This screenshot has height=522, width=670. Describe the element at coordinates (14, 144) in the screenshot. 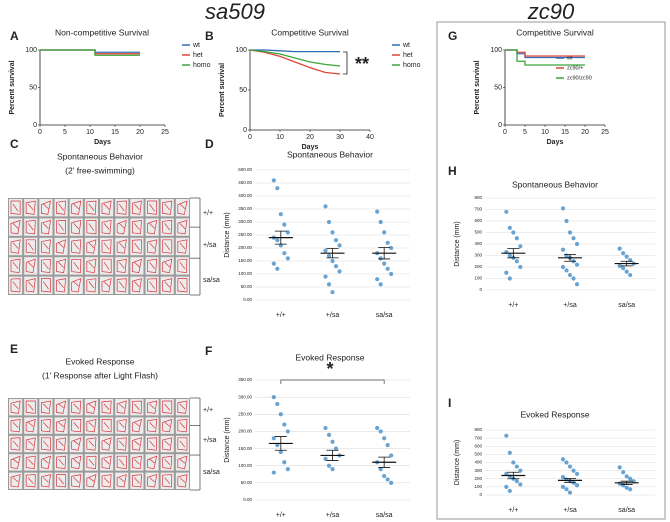

I see `panel-letter: C` at that location.